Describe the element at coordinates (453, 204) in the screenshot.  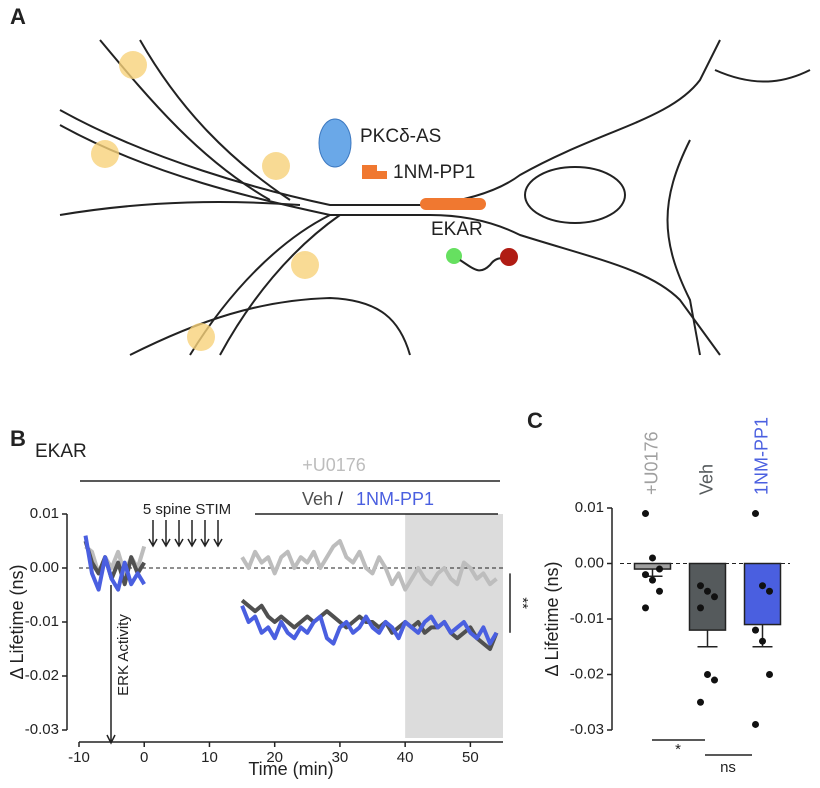
I see `kinase-band` at that location.